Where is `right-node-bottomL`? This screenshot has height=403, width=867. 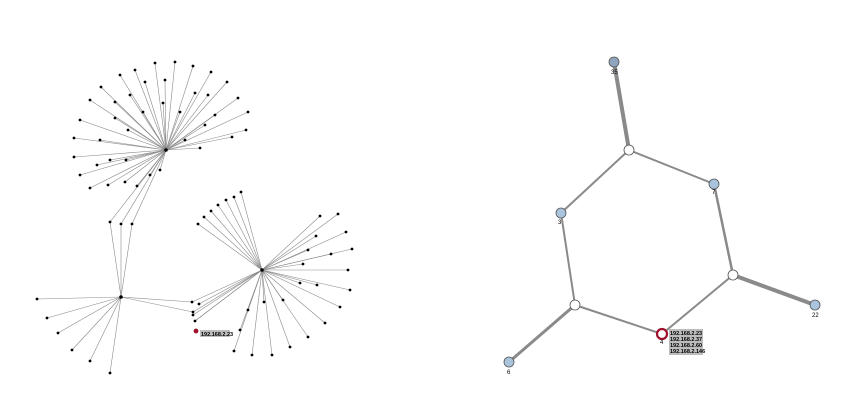 right-node-bottomL is located at coordinates (575, 305).